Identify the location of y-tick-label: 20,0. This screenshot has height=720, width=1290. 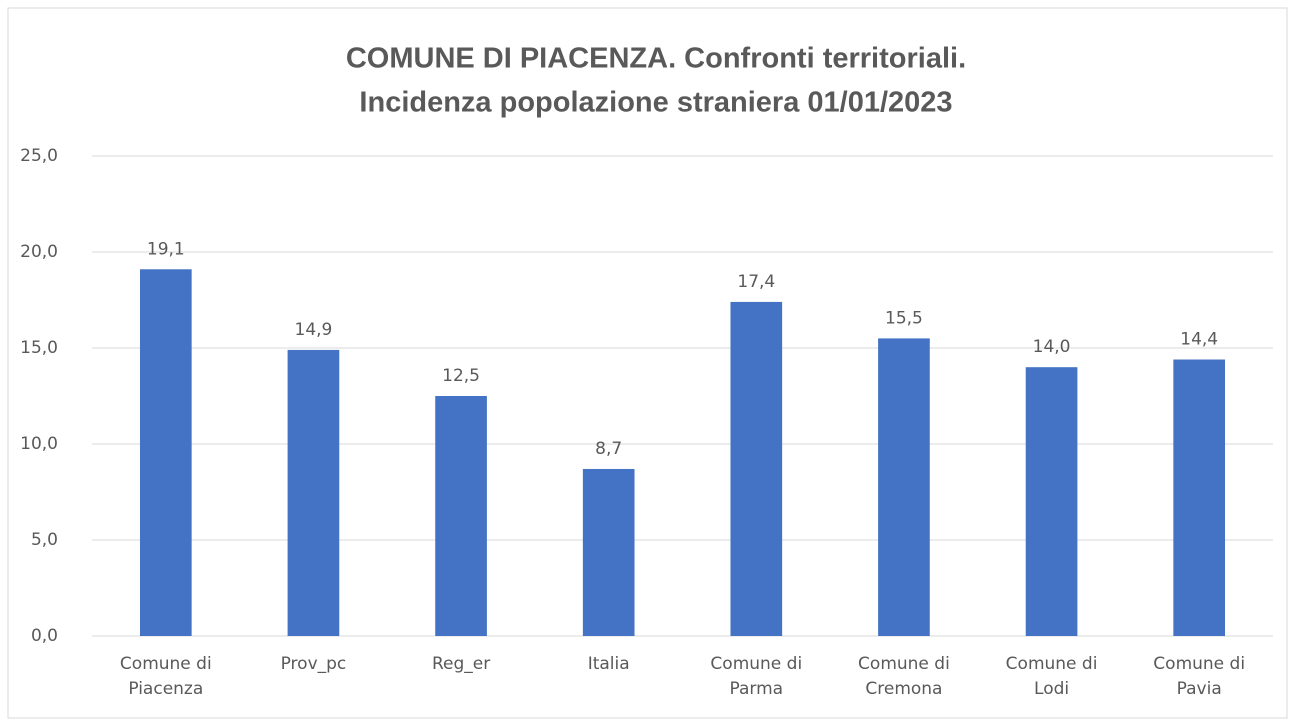
(39, 252).